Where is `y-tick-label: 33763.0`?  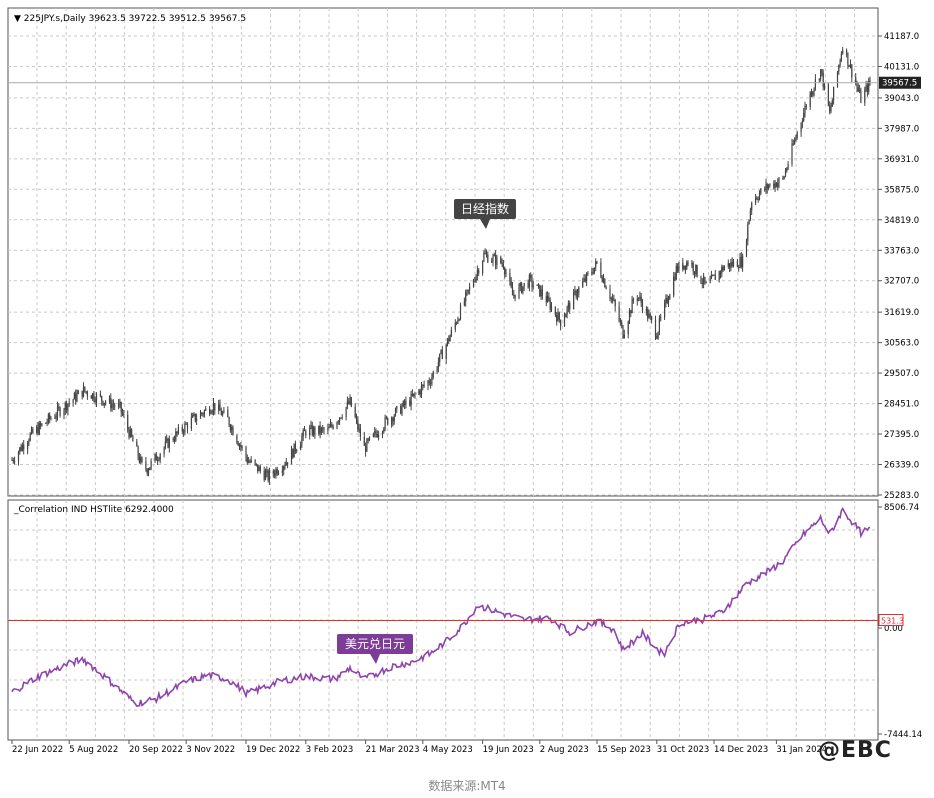 y-tick-label: 33763.0 is located at coordinates (901, 251).